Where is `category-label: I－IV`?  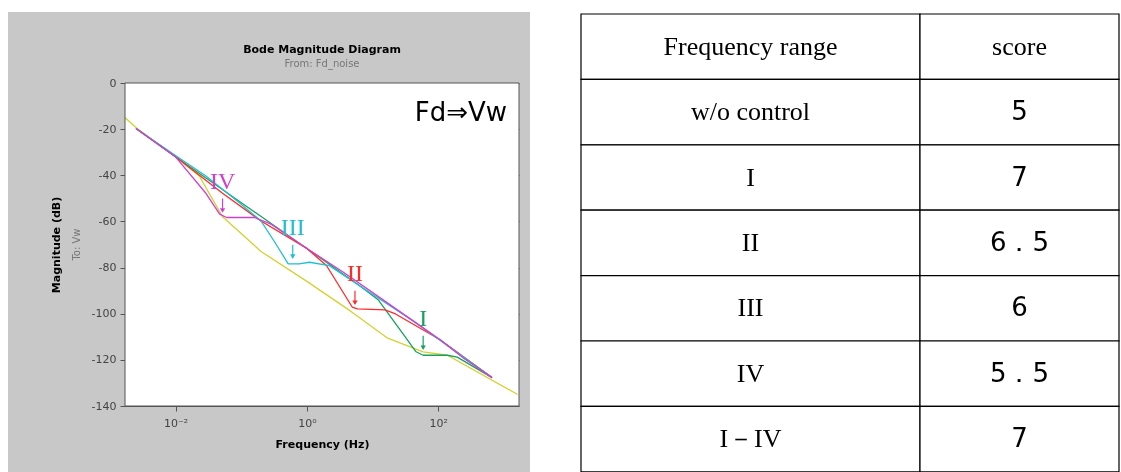 category-label: I－IV is located at coordinates (750, 439).